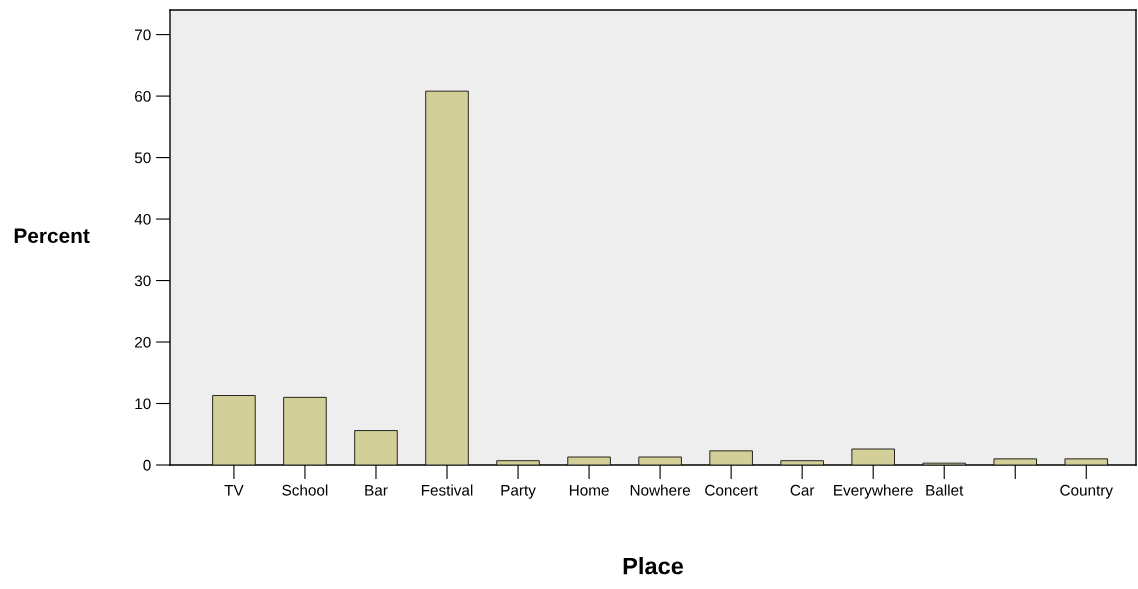  What do you see at coordinates (653, 566) in the screenshot?
I see `x-axis-title: Place` at bounding box center [653, 566].